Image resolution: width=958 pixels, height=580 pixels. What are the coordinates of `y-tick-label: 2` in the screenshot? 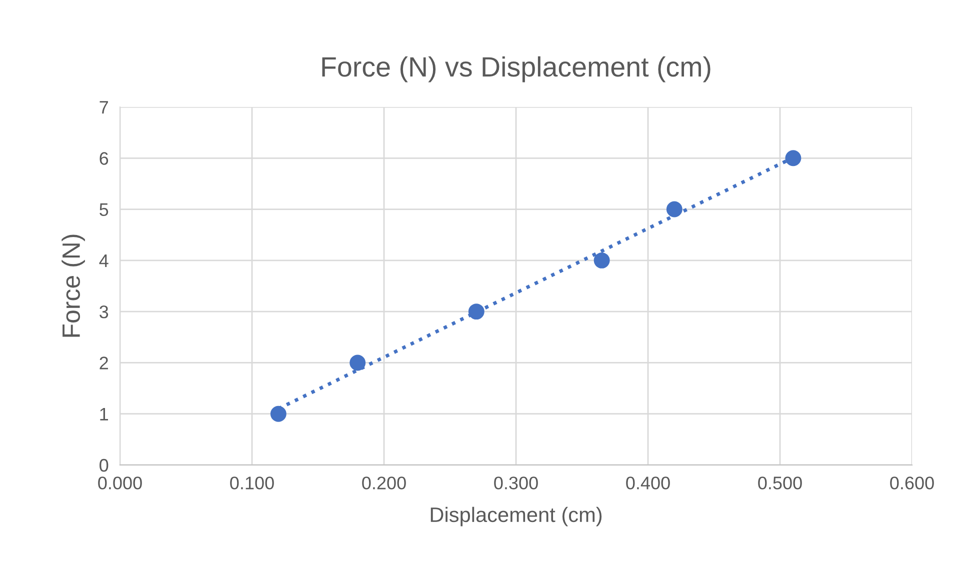 It's located at (104, 363).